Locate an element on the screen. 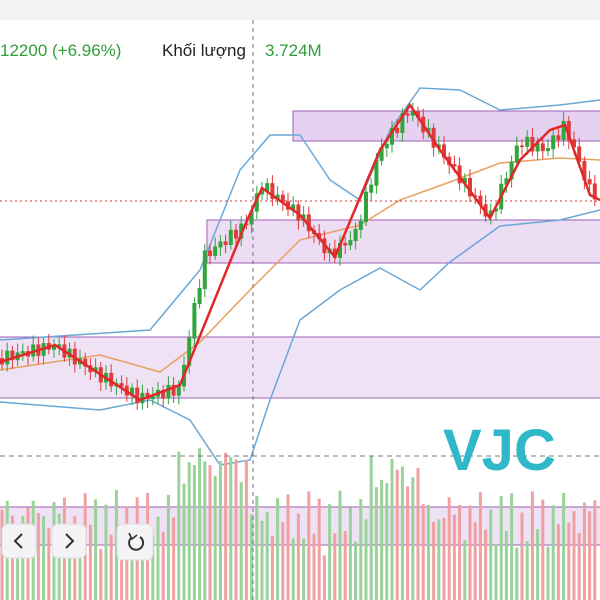  price-change: 12200 (+6.96%) is located at coordinates (60, 50).